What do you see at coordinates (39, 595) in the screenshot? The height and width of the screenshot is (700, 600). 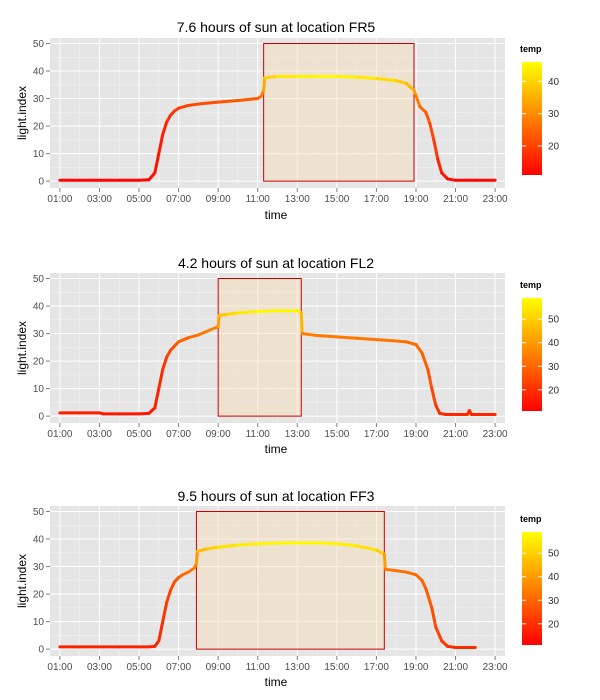 I see `y-tick-label: 20` at bounding box center [39, 595].